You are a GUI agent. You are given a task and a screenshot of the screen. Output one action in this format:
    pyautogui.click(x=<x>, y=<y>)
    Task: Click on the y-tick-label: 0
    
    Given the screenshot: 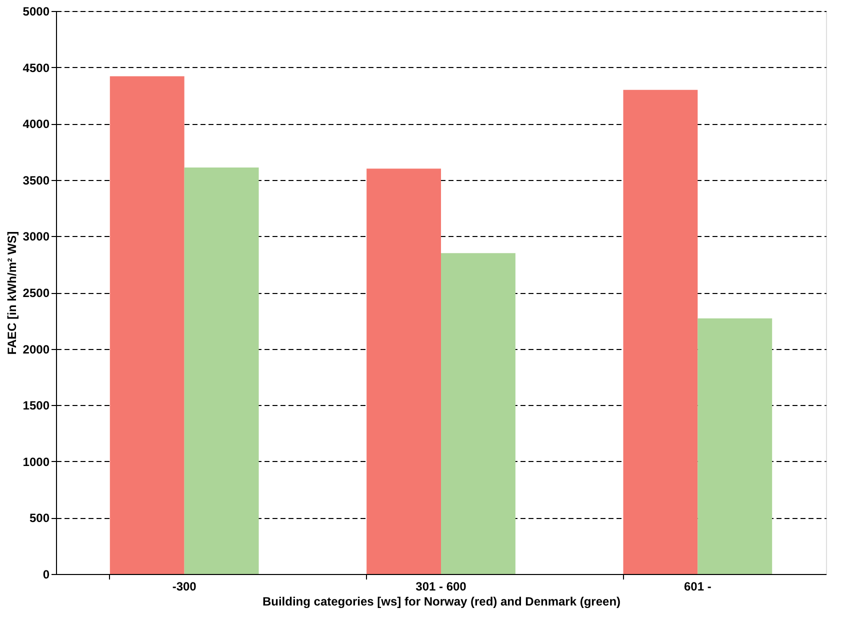 What is the action you would take?
    pyautogui.click(x=46, y=575)
    